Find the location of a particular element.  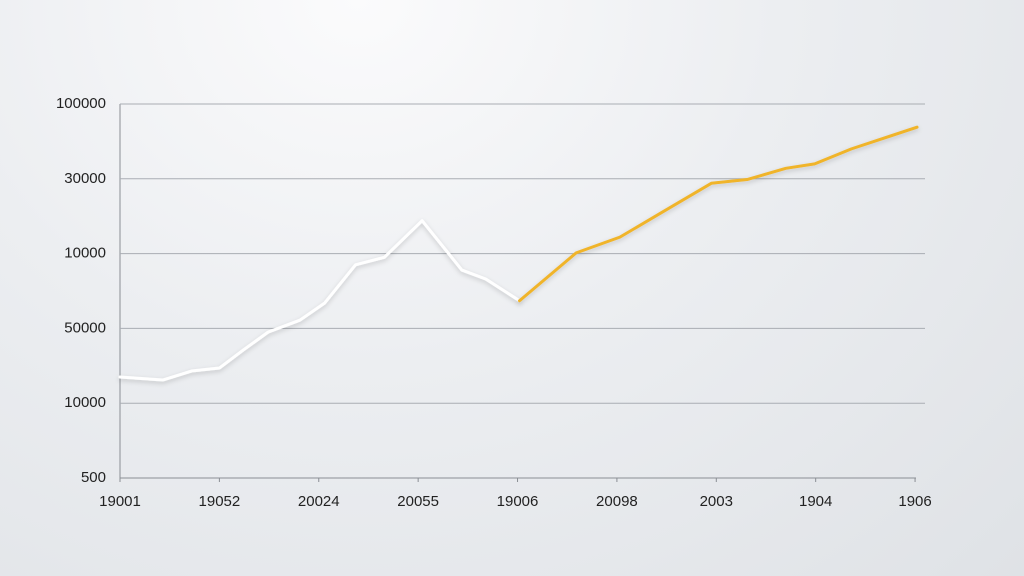

x-tick-label: 19001 is located at coordinates (120, 501).